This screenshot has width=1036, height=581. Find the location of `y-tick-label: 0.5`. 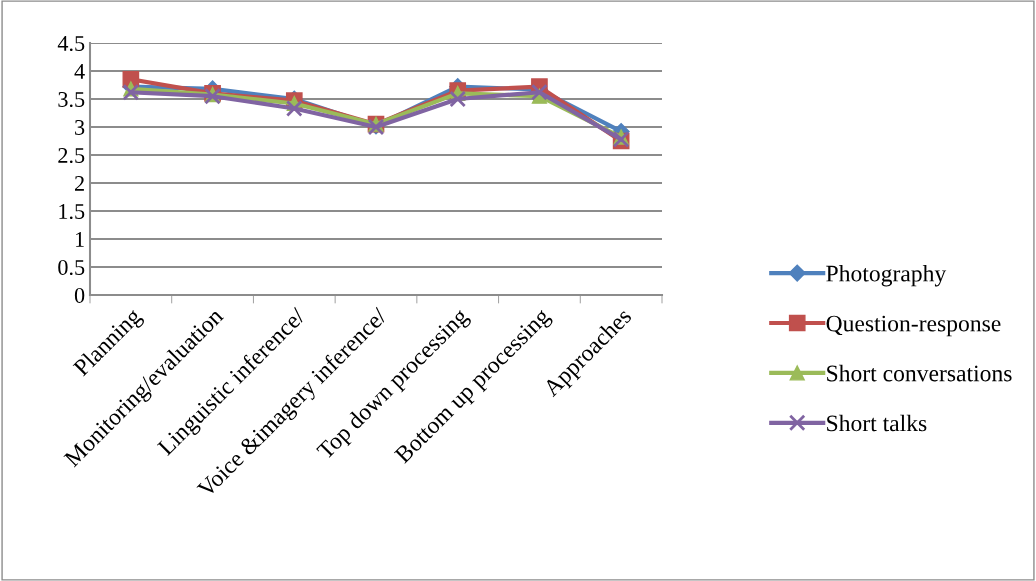

y-tick-label: 0.5 is located at coordinates (71, 267).